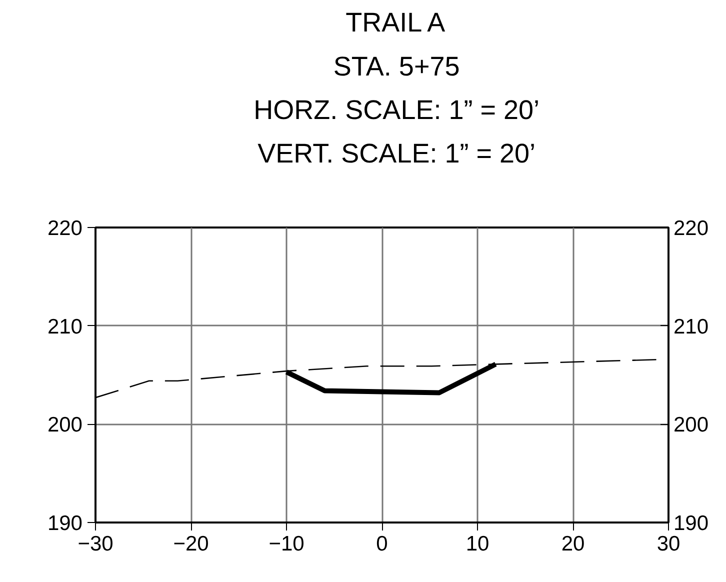 The width and height of the screenshot is (726, 582). Describe the element at coordinates (65, 228) in the screenshot. I see `y-tick-label: 220` at that location.